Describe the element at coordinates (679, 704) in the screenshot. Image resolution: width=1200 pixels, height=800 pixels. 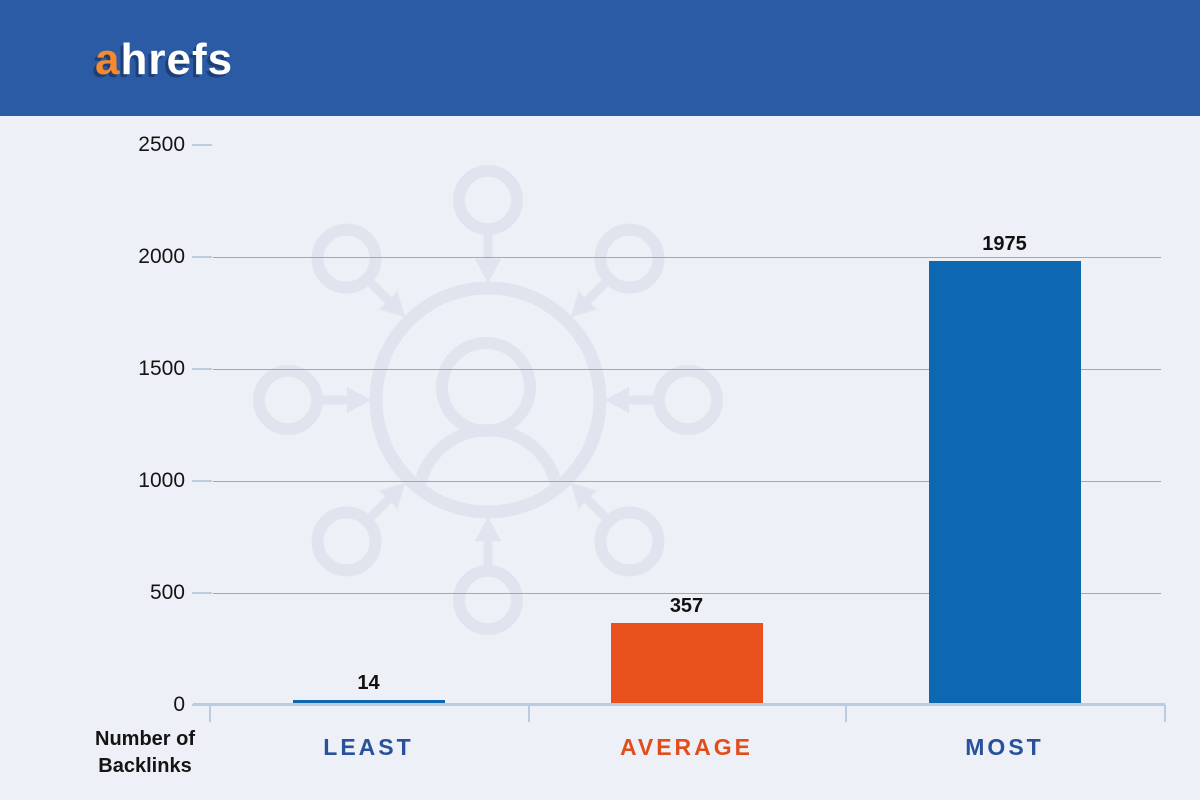
I see `x-axis-baseline` at that location.